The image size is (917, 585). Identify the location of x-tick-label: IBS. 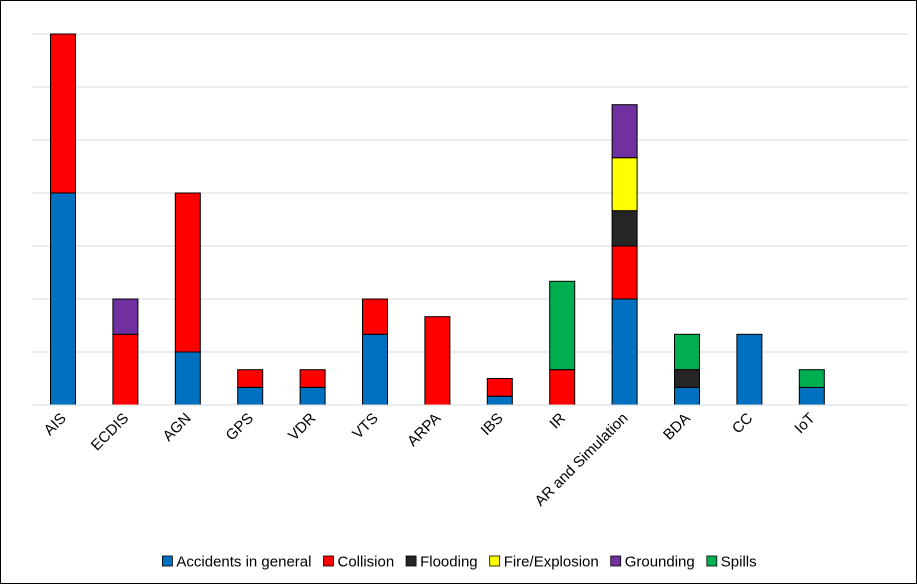
(492, 424).